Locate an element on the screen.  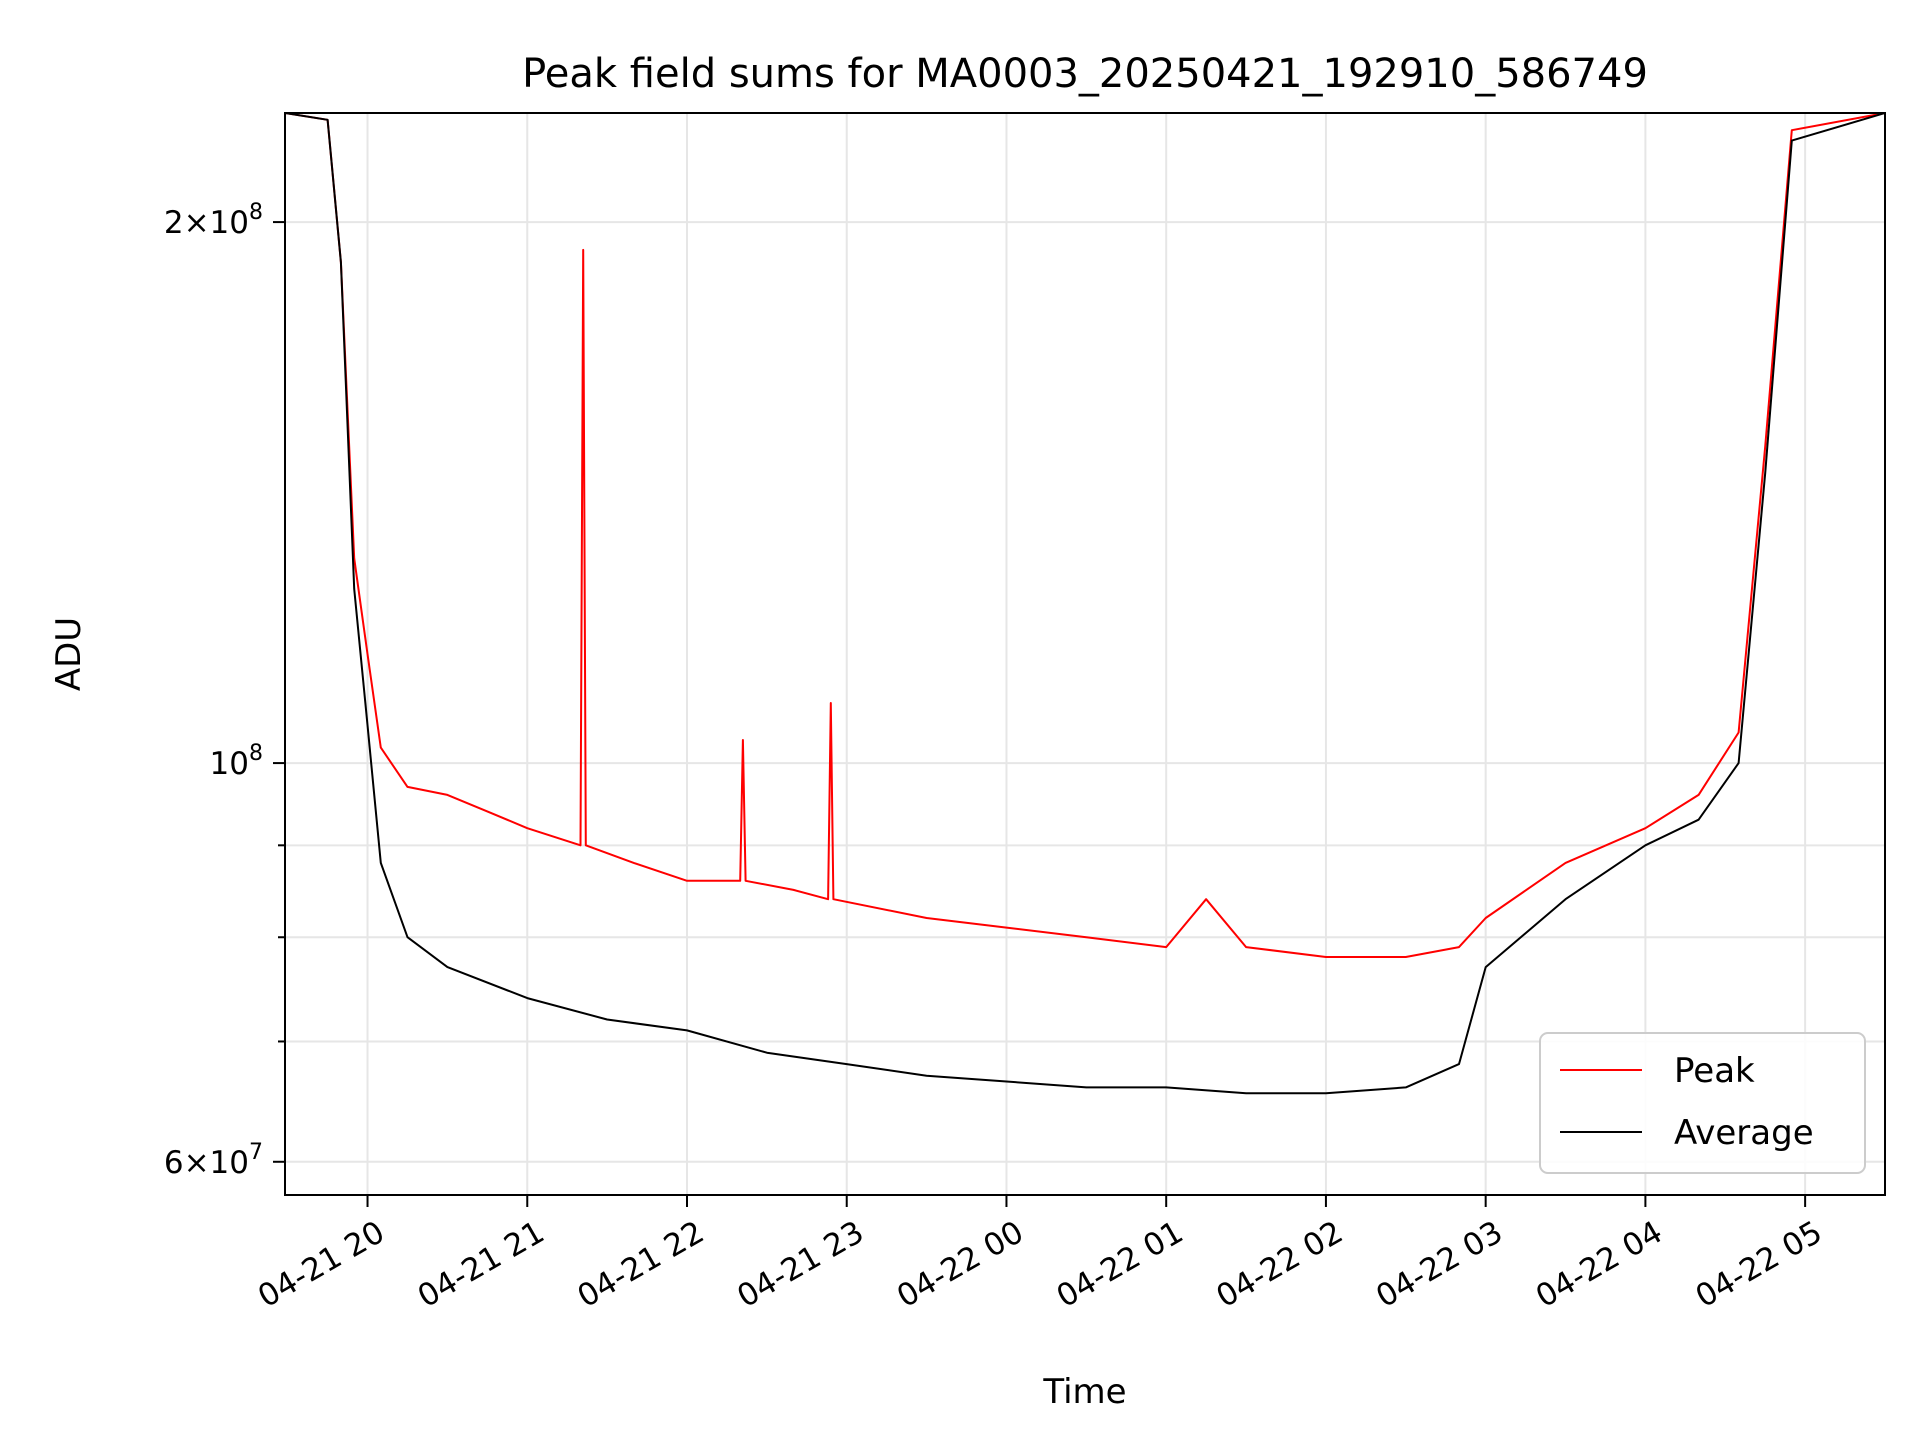
legend-box is located at coordinates (1702, 1103).